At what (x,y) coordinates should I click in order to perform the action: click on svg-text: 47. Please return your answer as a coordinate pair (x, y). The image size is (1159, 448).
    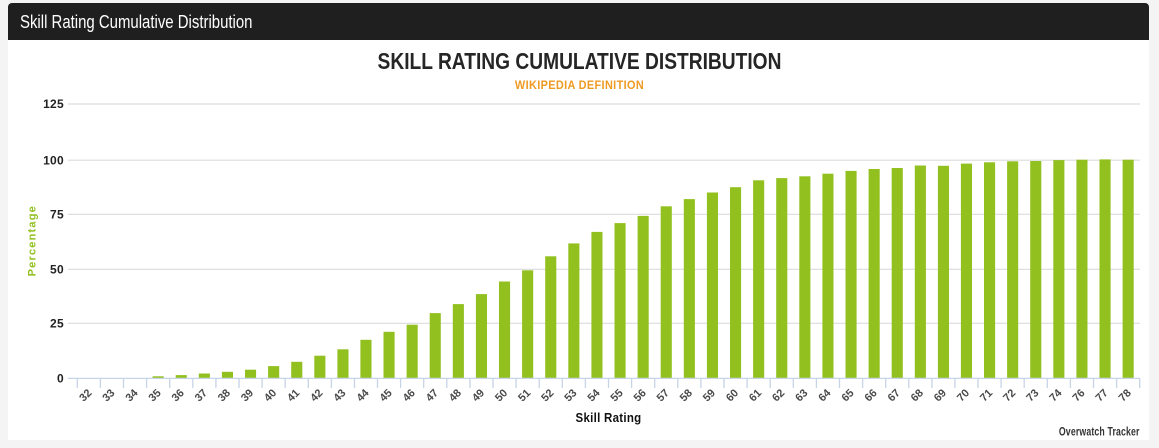
    Looking at the image, I should click on (432, 395).